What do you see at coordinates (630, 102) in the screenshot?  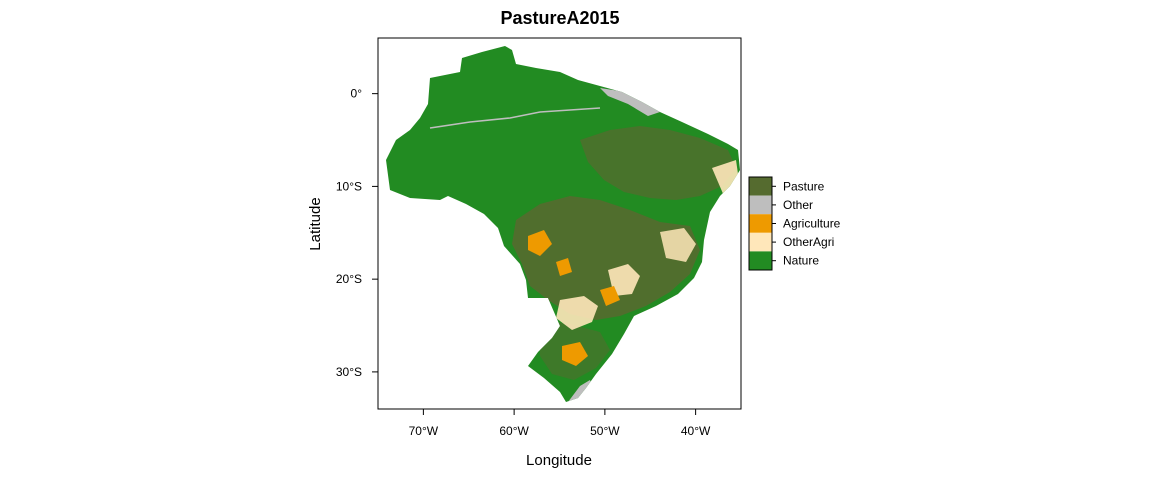 I see `other-region-amapa` at bounding box center [630, 102].